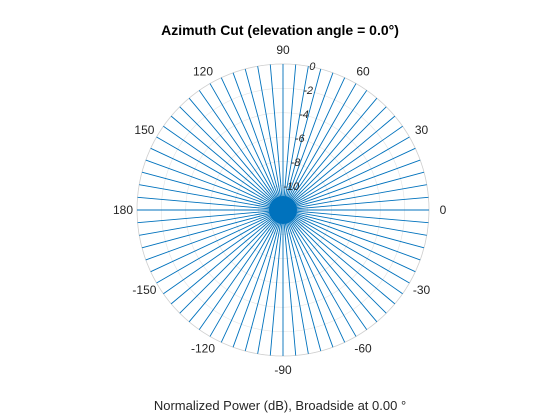  I want to click on r-tick-label: -8, so click(296, 163).